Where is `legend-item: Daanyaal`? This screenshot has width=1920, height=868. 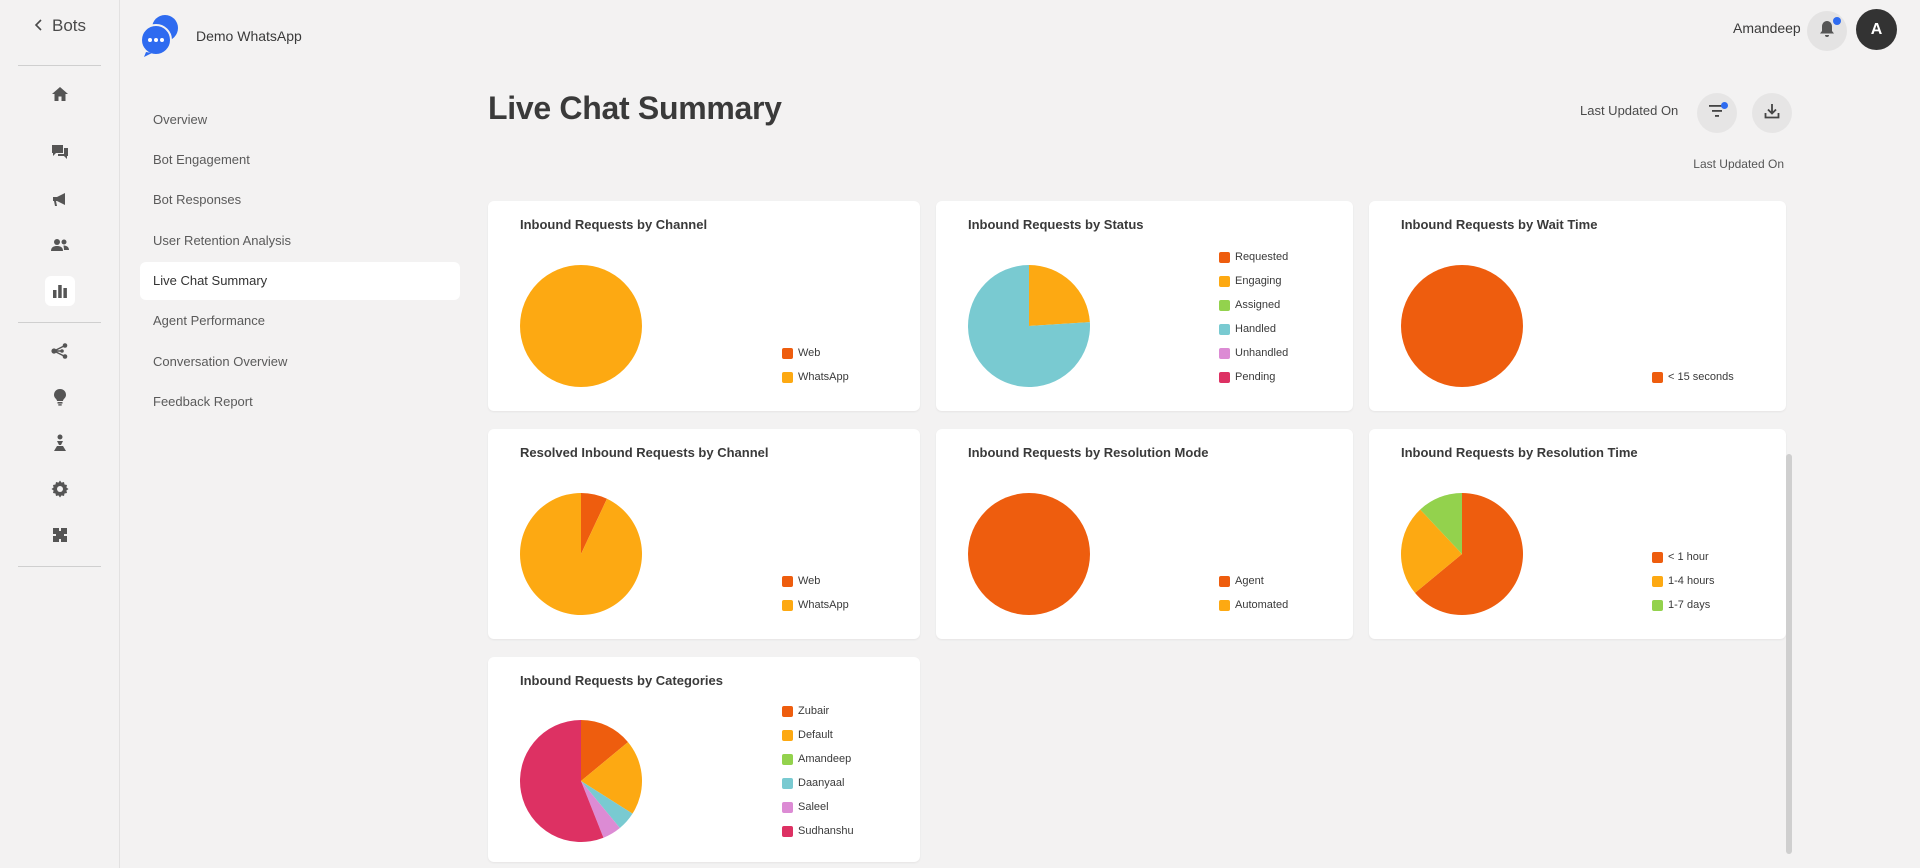
legend-item: Daanyaal is located at coordinates (818, 783).